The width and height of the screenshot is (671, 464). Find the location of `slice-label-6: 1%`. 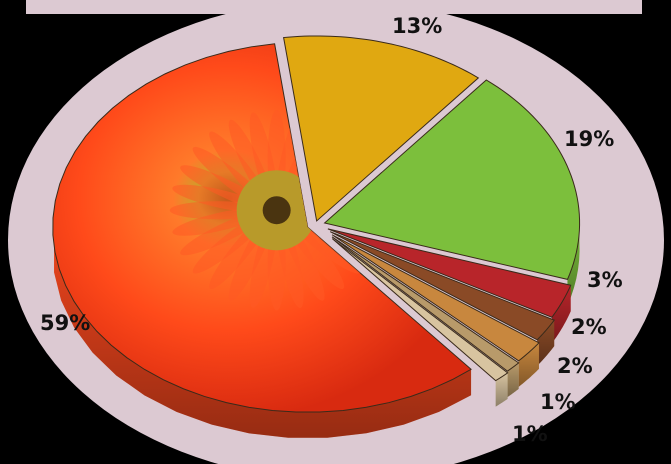

slice-label-6: 1% is located at coordinates (558, 402).